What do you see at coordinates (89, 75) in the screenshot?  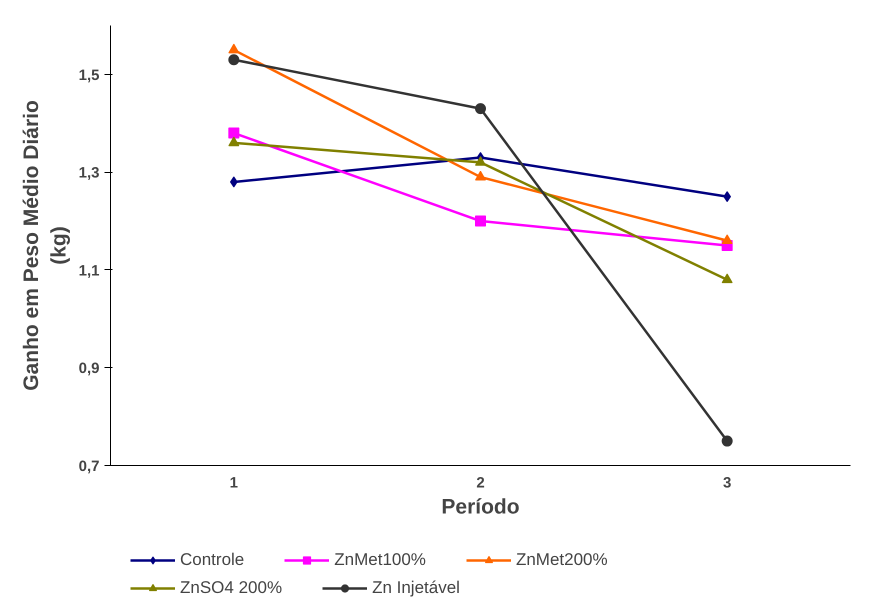 I see `y-tick-label: 1,5` at bounding box center [89, 75].